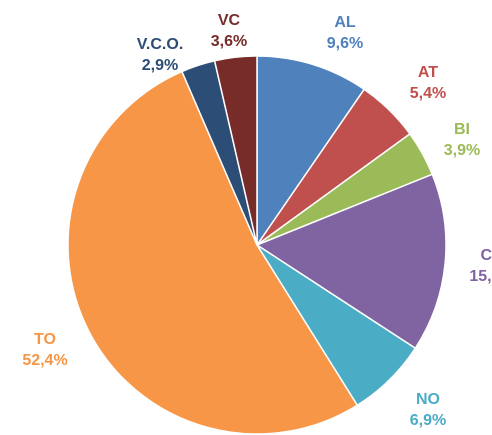  I want to click on slice-category-label: VC, so click(229, 20).